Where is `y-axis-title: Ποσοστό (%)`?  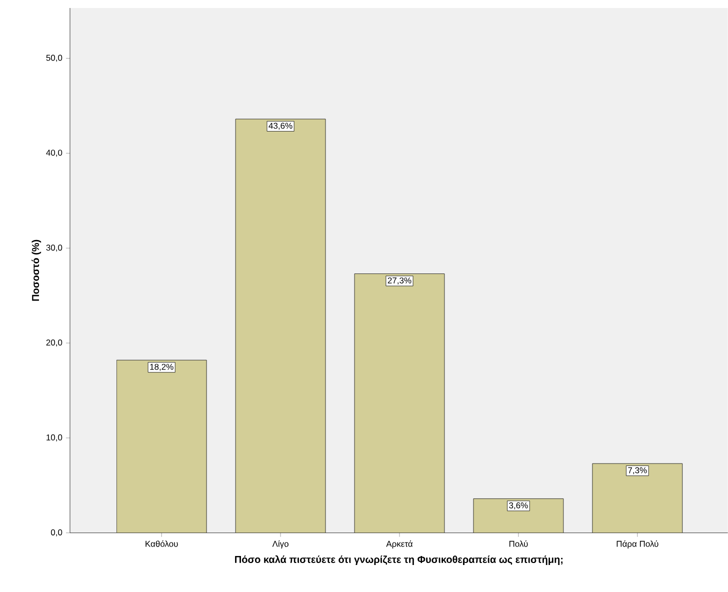 y-axis-title: Ποσοστό (%) is located at coordinates (37, 270).